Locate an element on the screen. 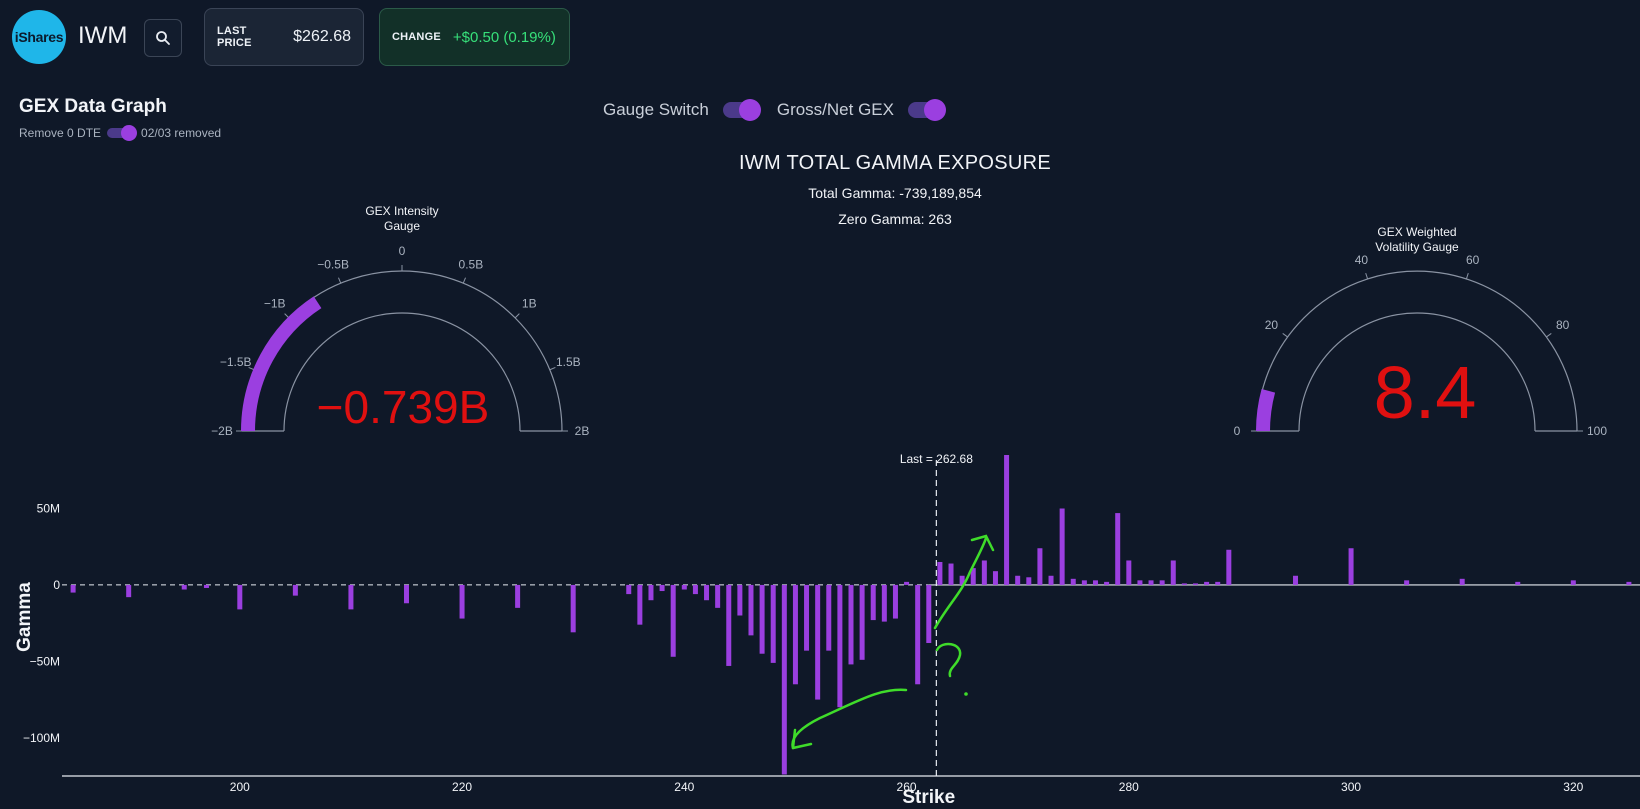  y-tick-label: −100M is located at coordinates (41, 738).